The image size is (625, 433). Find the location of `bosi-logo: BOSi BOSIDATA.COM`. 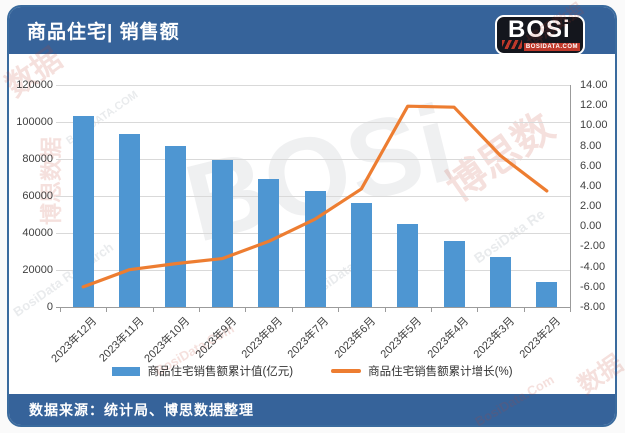

bosi-logo: BOSi BOSIDATA.COM is located at coordinates (540, 35).